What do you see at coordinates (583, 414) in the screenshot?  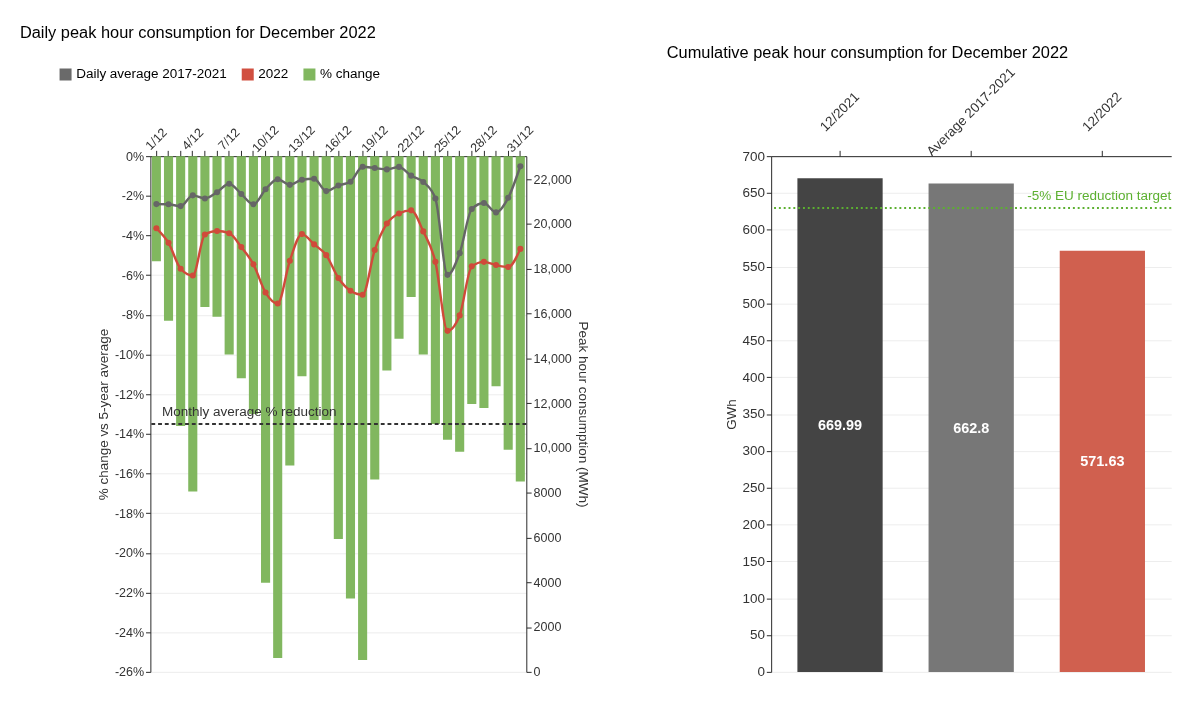 I see `y2-axis-title: Peak hour consumption (MWh)` at bounding box center [583, 414].